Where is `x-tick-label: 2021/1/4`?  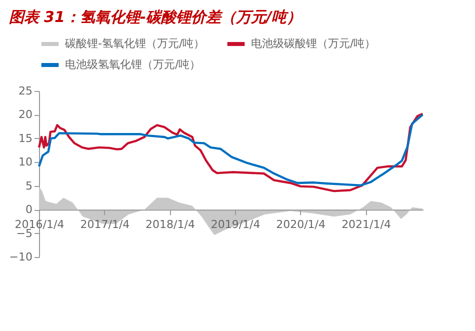
x-tick-label: 2021/1/4 is located at coordinates (366, 225).